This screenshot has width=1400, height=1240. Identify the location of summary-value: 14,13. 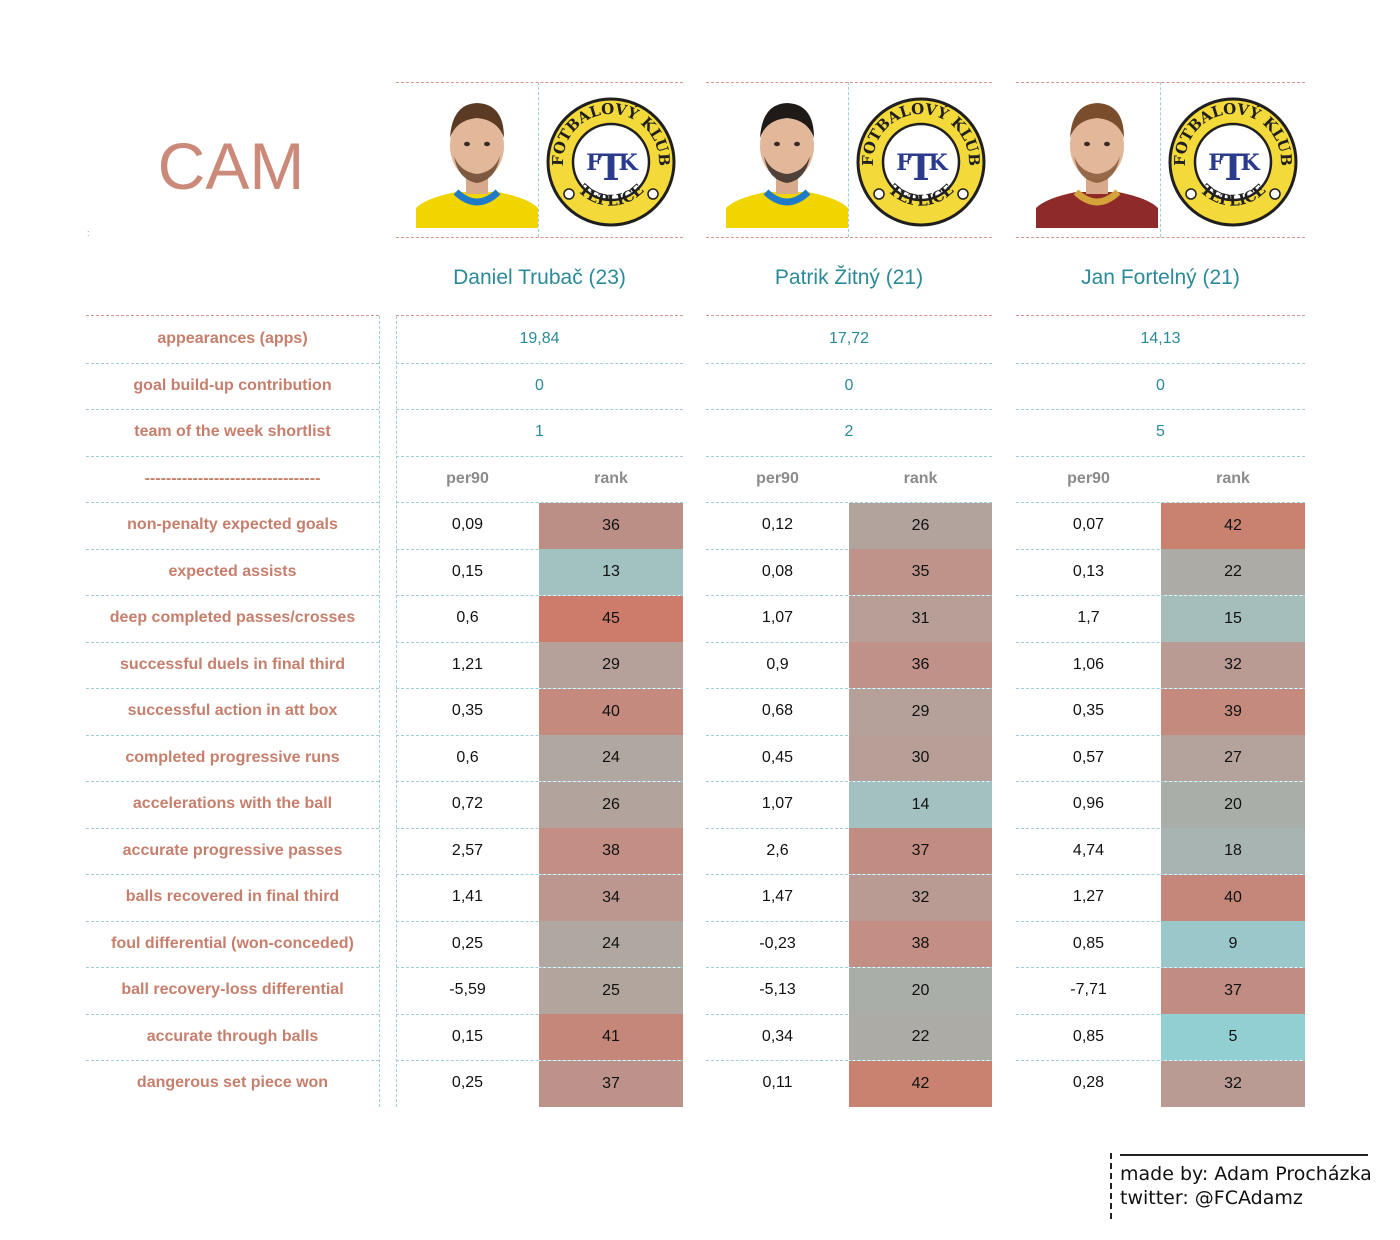
(1160, 339).